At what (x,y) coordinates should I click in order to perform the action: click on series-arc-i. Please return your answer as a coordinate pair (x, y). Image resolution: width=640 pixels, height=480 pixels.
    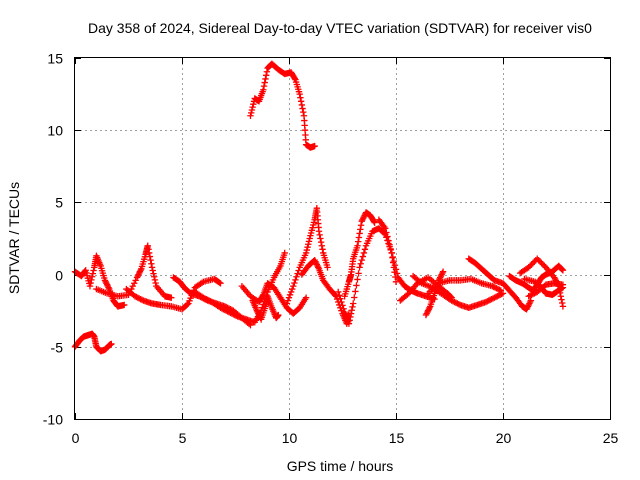
    Looking at the image, I should click on (282, 105).